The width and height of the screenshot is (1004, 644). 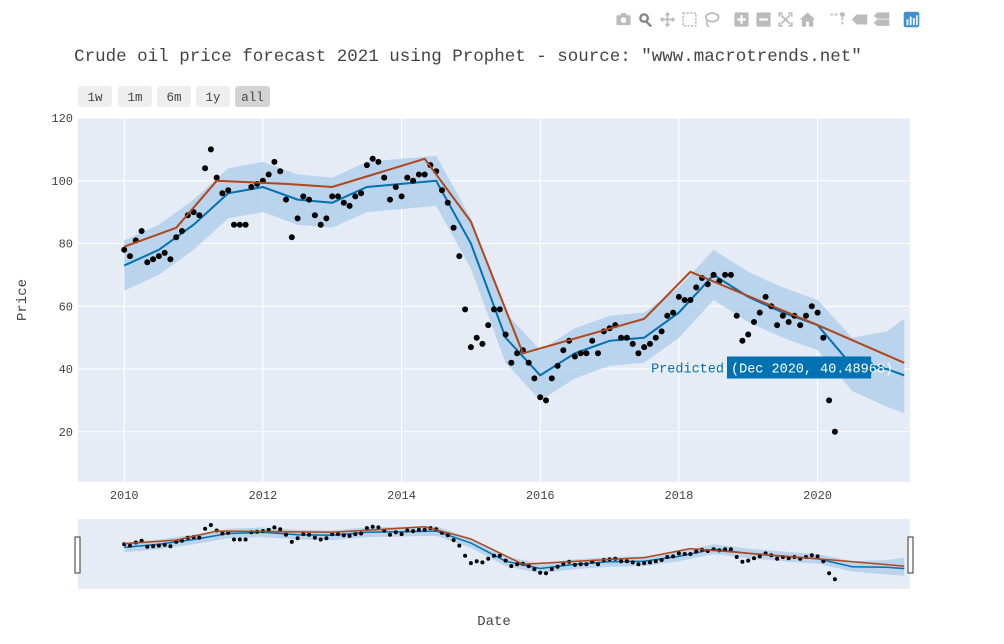 I want to click on range-slider-right-handle, so click(x=910, y=555).